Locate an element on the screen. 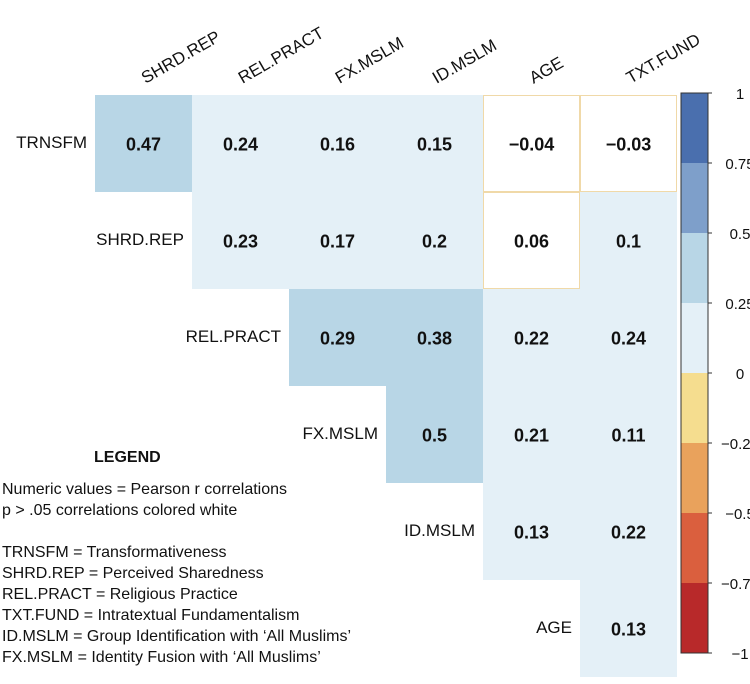 This screenshot has height=684, width=750. correlation-value: 0.17 is located at coordinates (337, 242).